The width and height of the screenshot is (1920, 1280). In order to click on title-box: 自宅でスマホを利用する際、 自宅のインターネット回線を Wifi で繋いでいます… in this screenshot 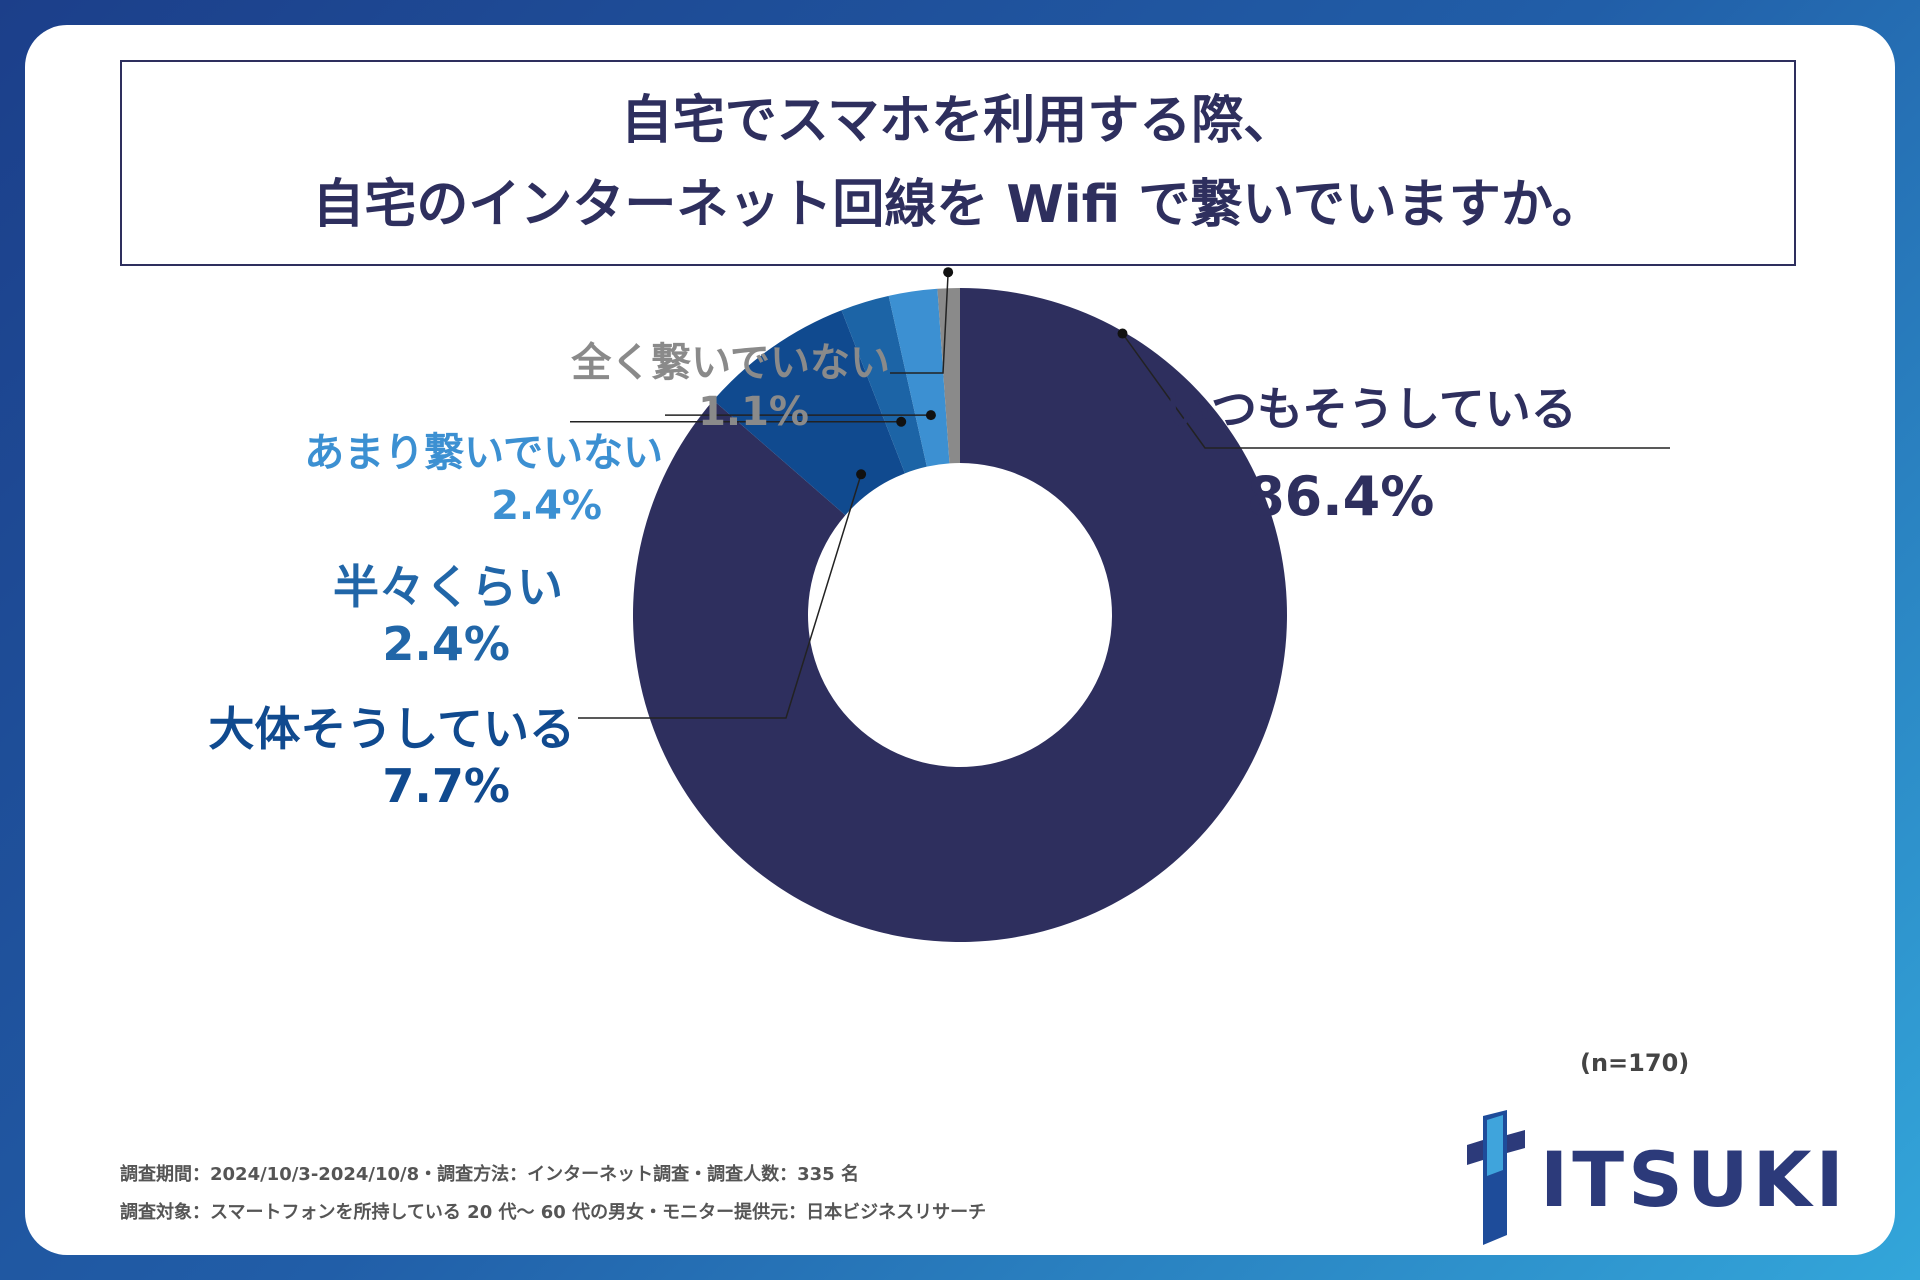, I will do `click(958, 163)`.